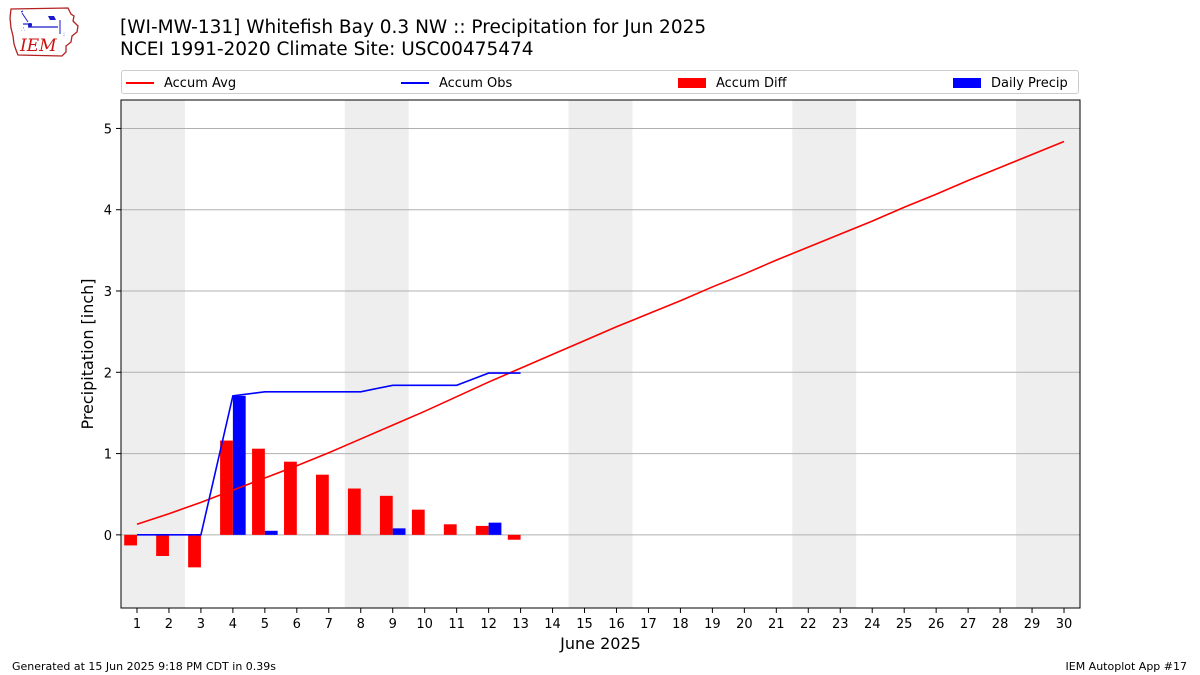 The width and height of the screenshot is (1200, 675). Describe the element at coordinates (1032, 624) in the screenshot. I see `x-tick-label: 29` at that location.